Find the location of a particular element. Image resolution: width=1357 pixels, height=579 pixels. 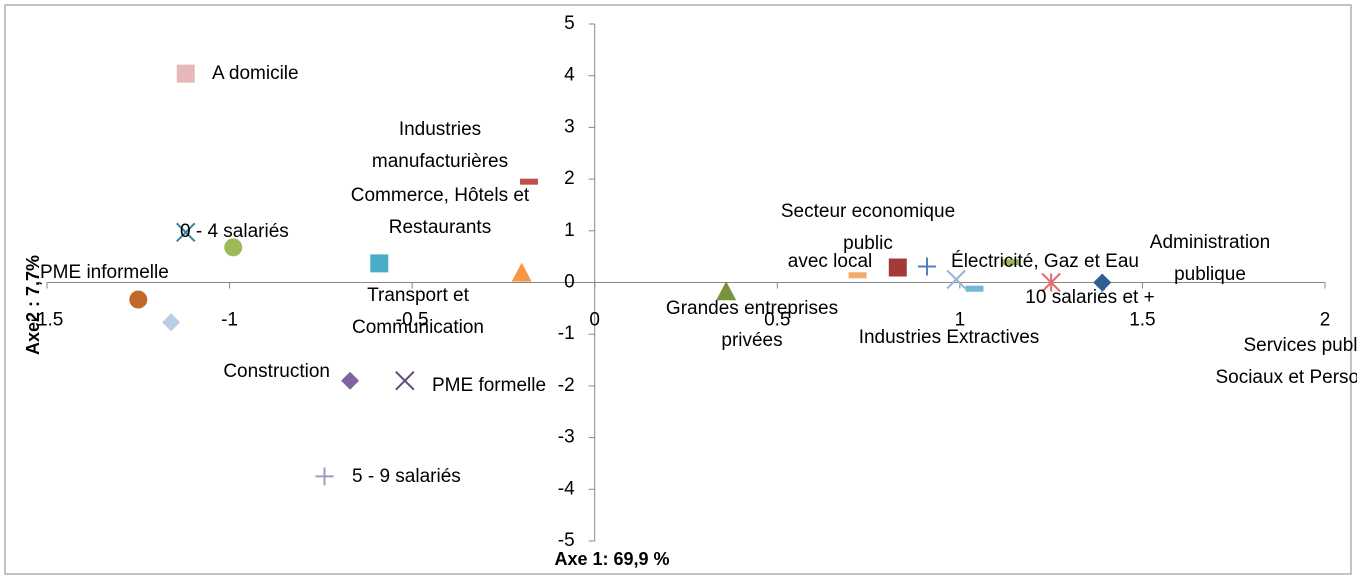

y-tick-label: -4 is located at coordinates (566, 488).